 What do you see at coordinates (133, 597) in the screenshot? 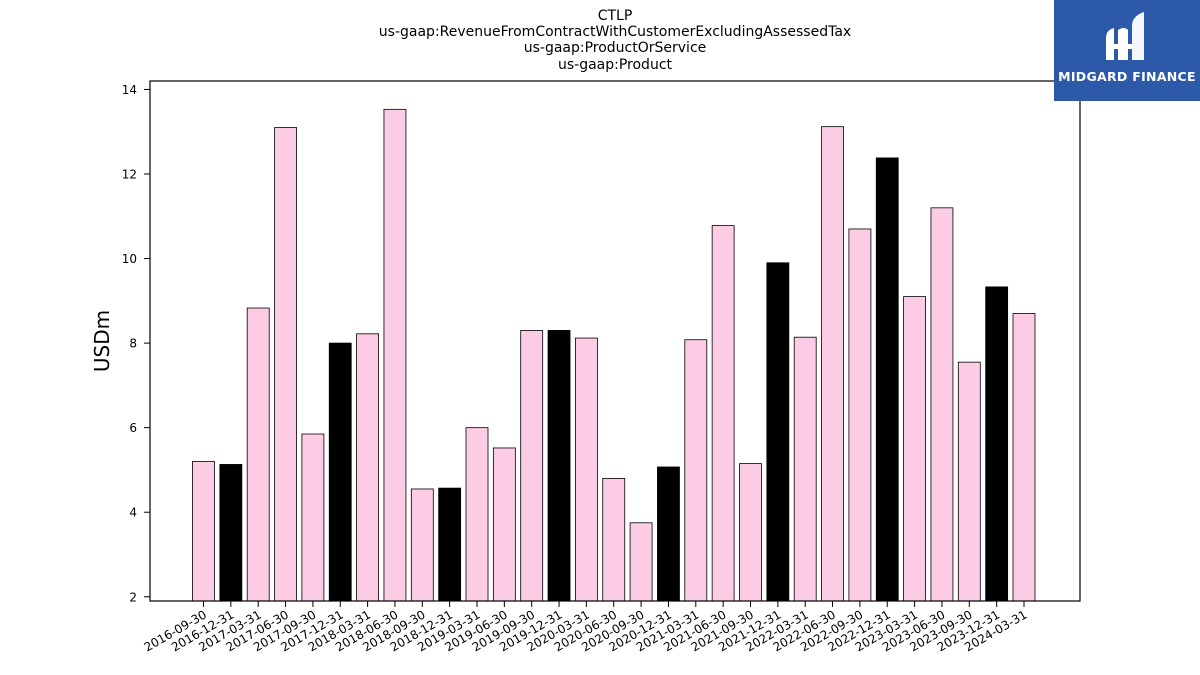
I see `y-tick-label-2: 2` at bounding box center [133, 597].